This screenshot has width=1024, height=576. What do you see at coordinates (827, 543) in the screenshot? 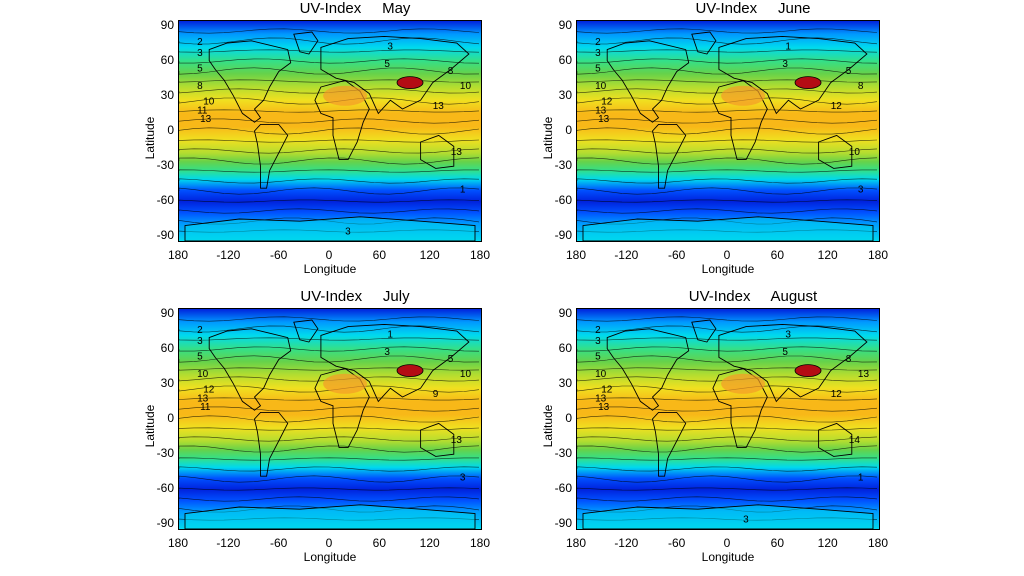
I see `x-tick-label: 120` at bounding box center [827, 543].